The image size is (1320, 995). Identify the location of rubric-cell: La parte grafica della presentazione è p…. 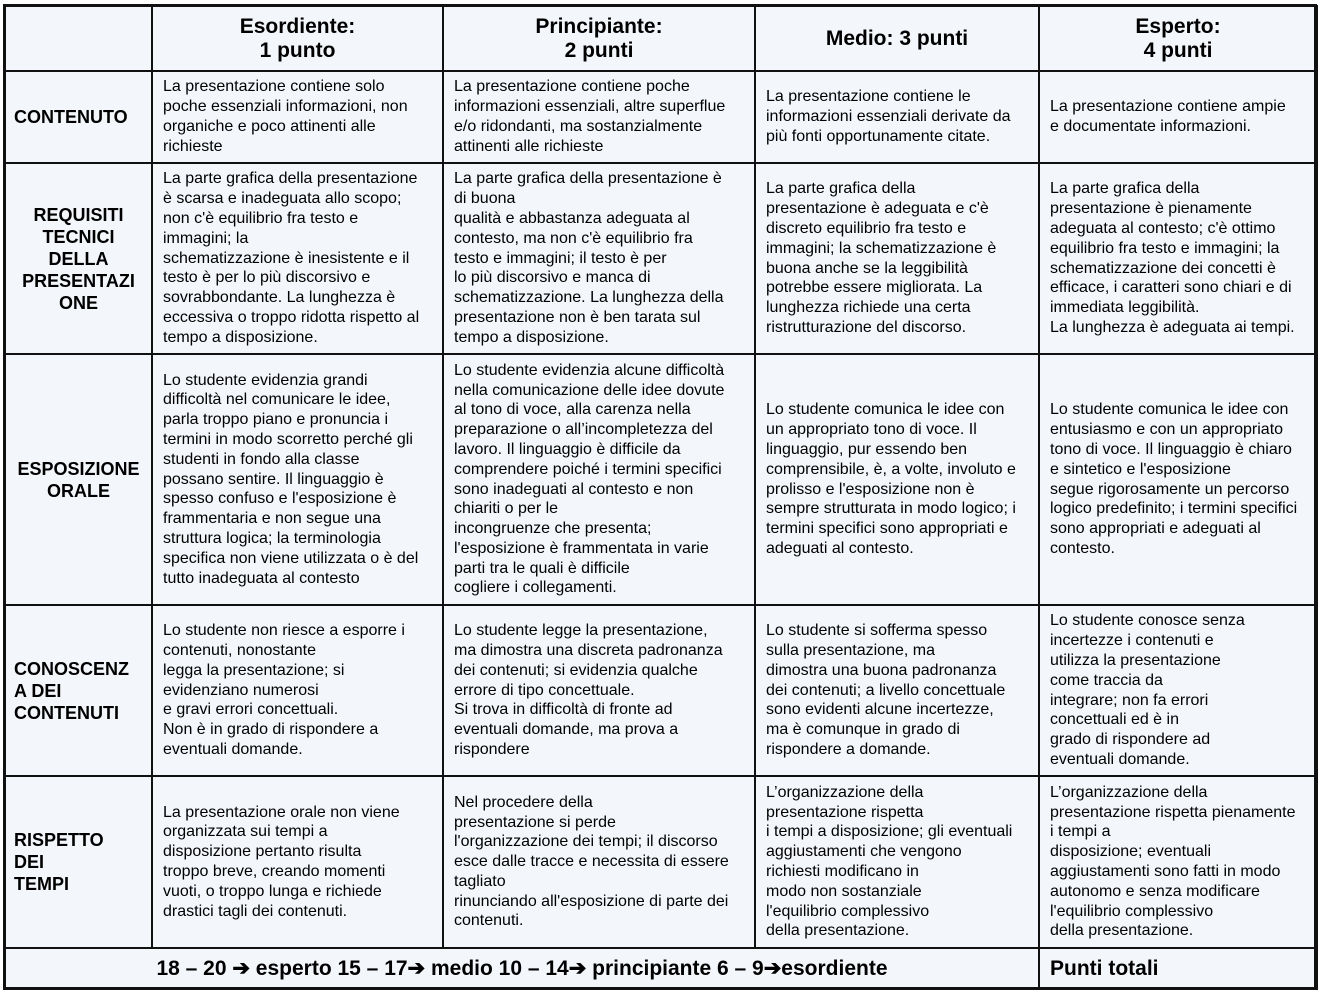
(1178, 258).